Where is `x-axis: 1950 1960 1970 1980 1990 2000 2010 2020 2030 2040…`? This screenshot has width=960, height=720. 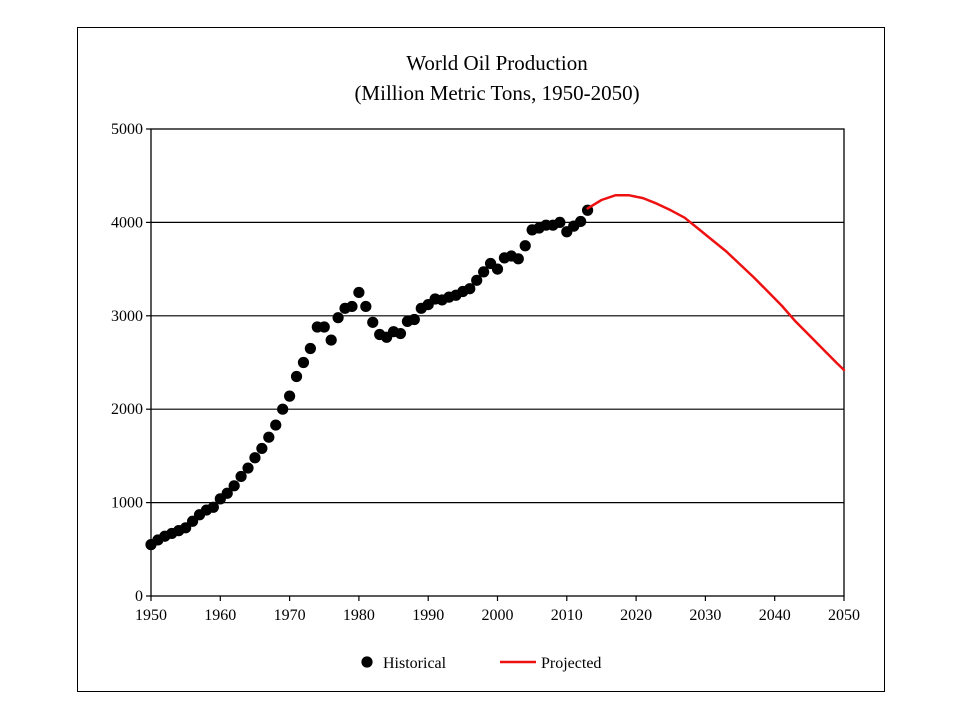
x-axis: 1950 1960 1970 1980 1990 2000 2010 2020 2030 2040… is located at coordinates (497, 610).